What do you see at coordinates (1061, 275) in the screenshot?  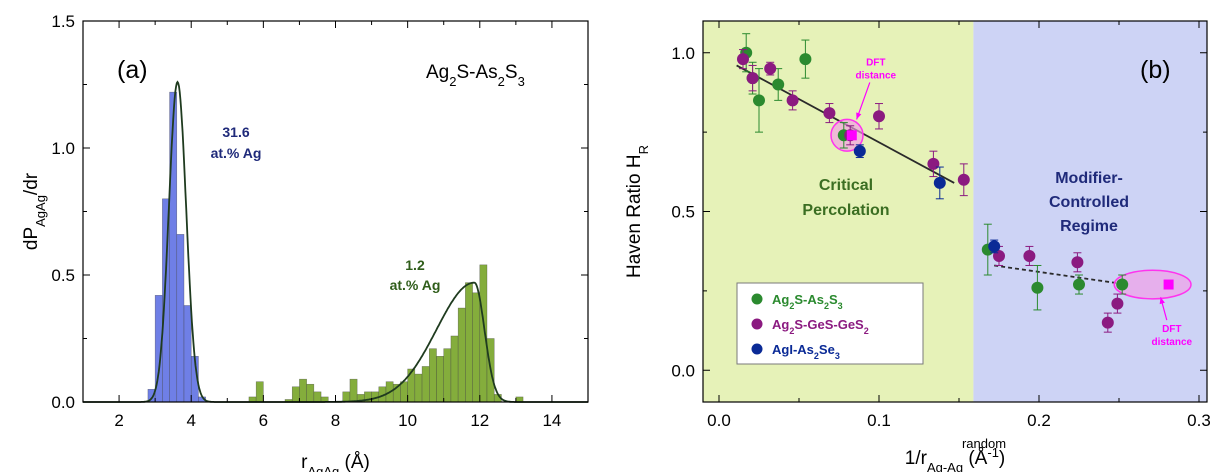 I see `trend-line-dashed` at bounding box center [1061, 275].